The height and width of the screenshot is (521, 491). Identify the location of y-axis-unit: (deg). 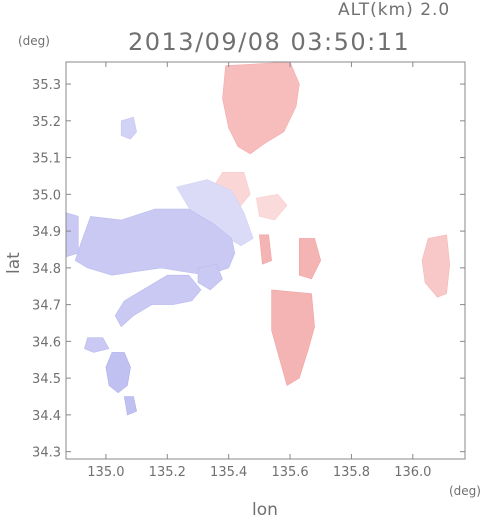
(34, 41).